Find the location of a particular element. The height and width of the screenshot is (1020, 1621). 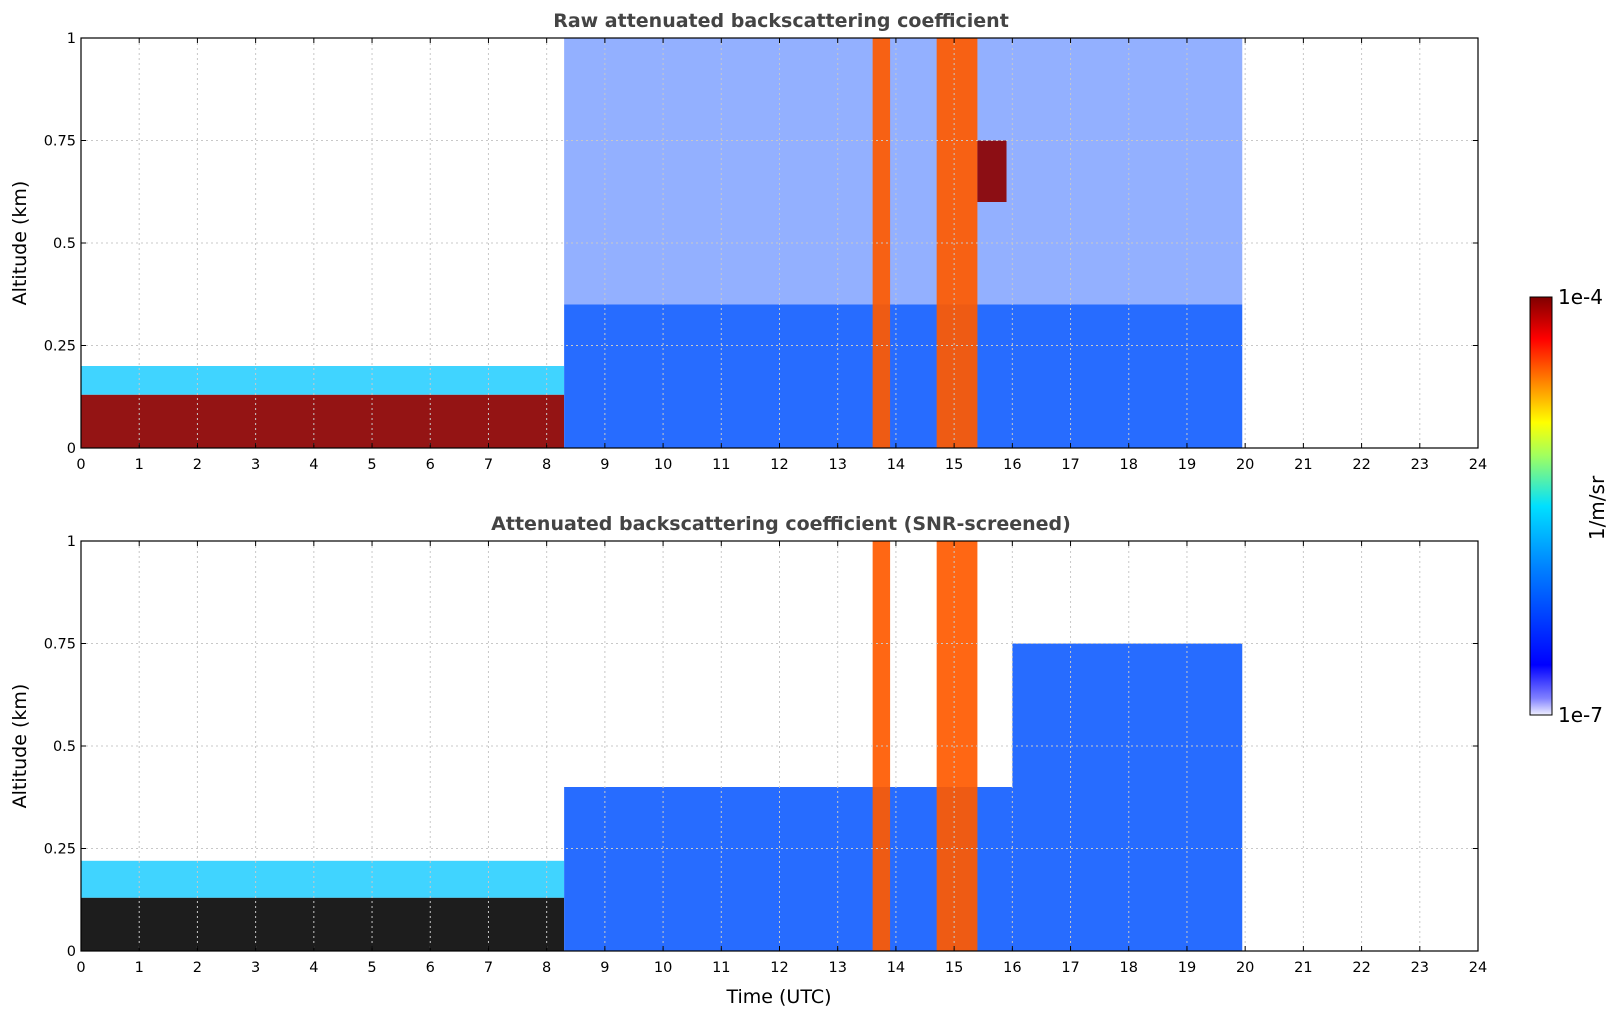

colorbar-min-label: 1e-7 is located at coordinates (1580, 715).